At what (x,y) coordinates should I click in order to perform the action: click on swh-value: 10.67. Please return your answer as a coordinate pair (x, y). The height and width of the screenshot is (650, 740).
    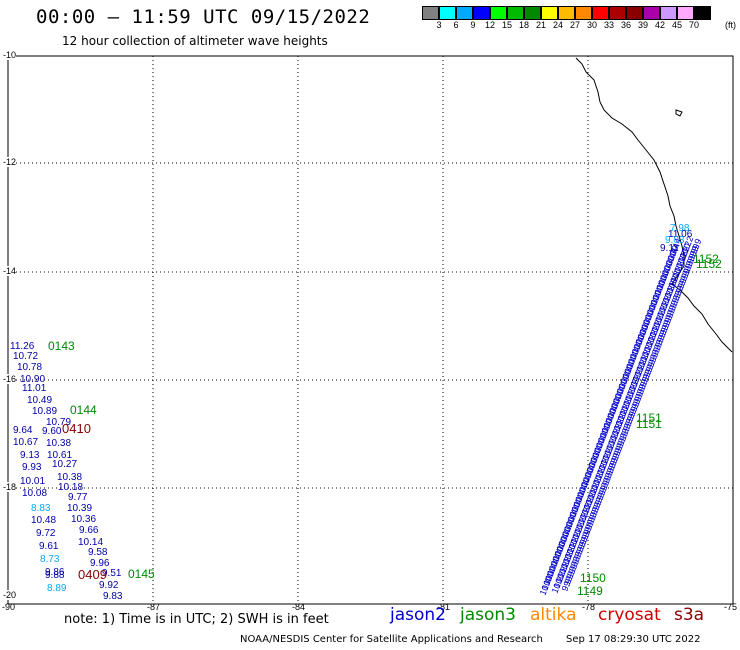
    Looking at the image, I should click on (25, 442).